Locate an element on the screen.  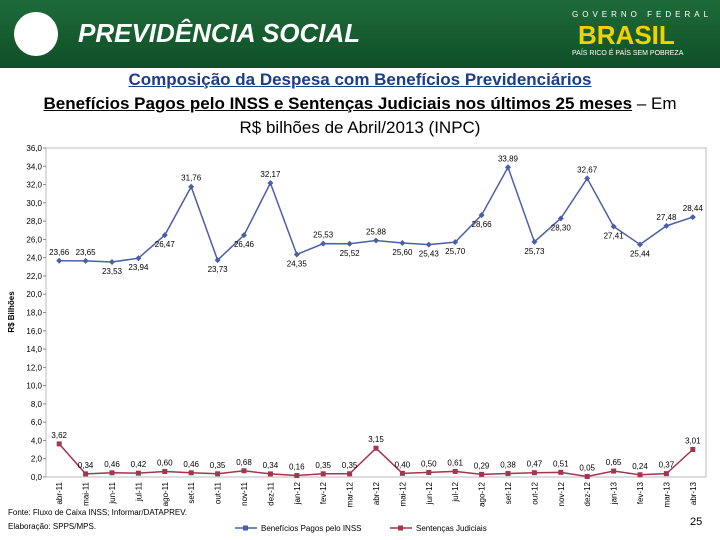
value-label: 27,48 is located at coordinates (666, 217).